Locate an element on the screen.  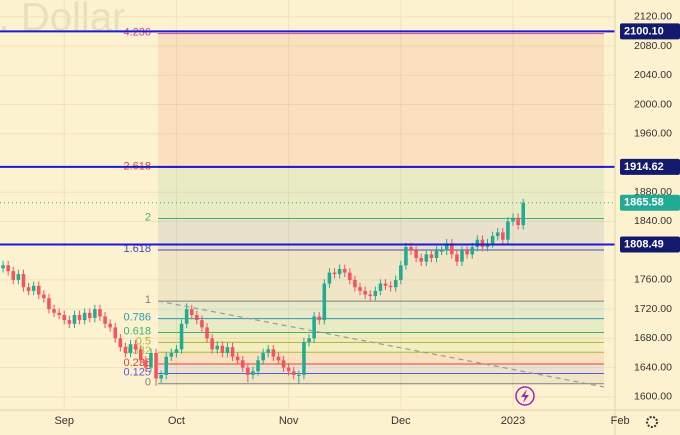
event-icon is located at coordinates (525, 396).